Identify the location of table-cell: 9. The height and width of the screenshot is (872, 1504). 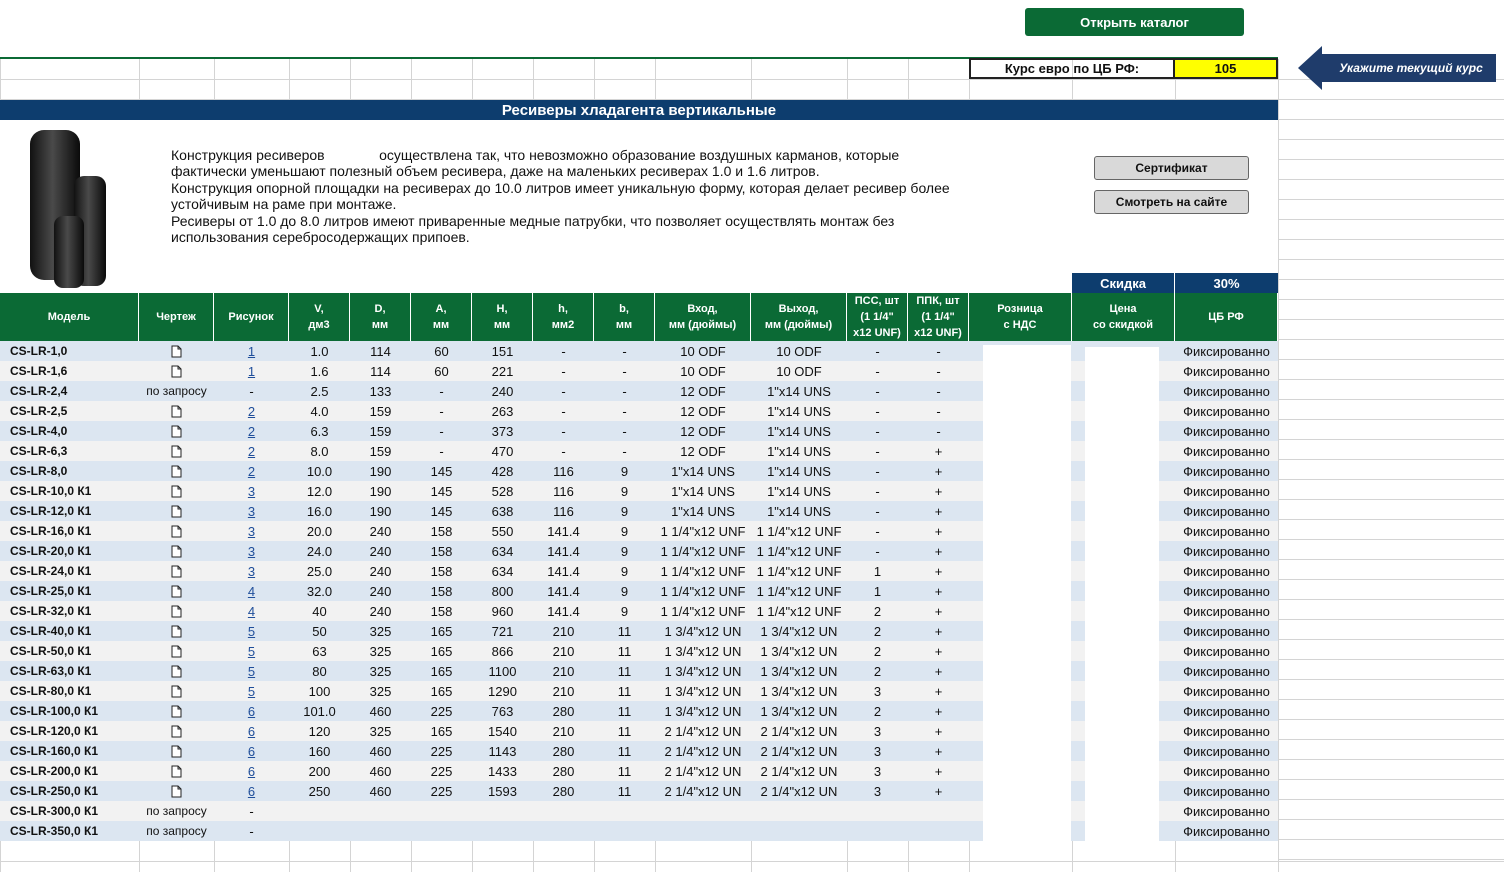
(624, 611).